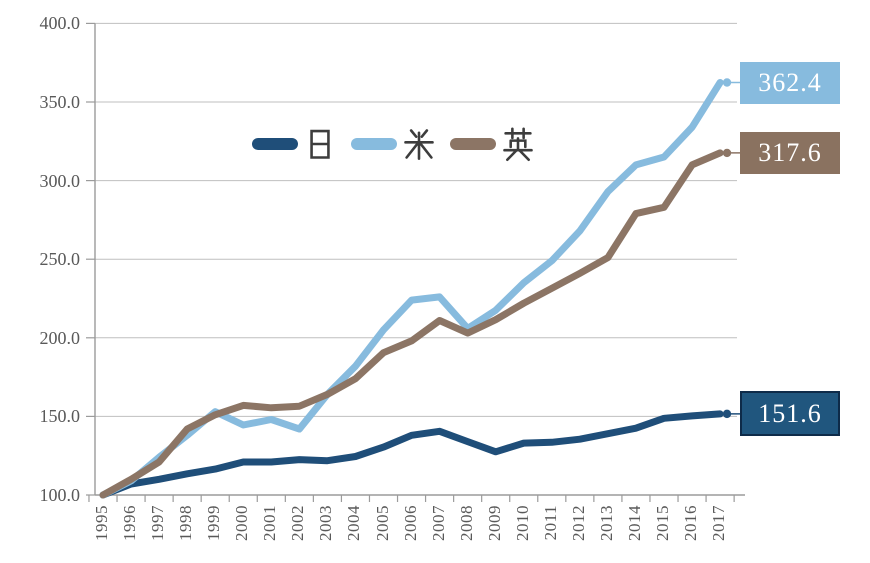 The width and height of the screenshot is (870, 563). Describe the element at coordinates (298, 523) in the screenshot. I see `x-tick-label: 2002` at that location.